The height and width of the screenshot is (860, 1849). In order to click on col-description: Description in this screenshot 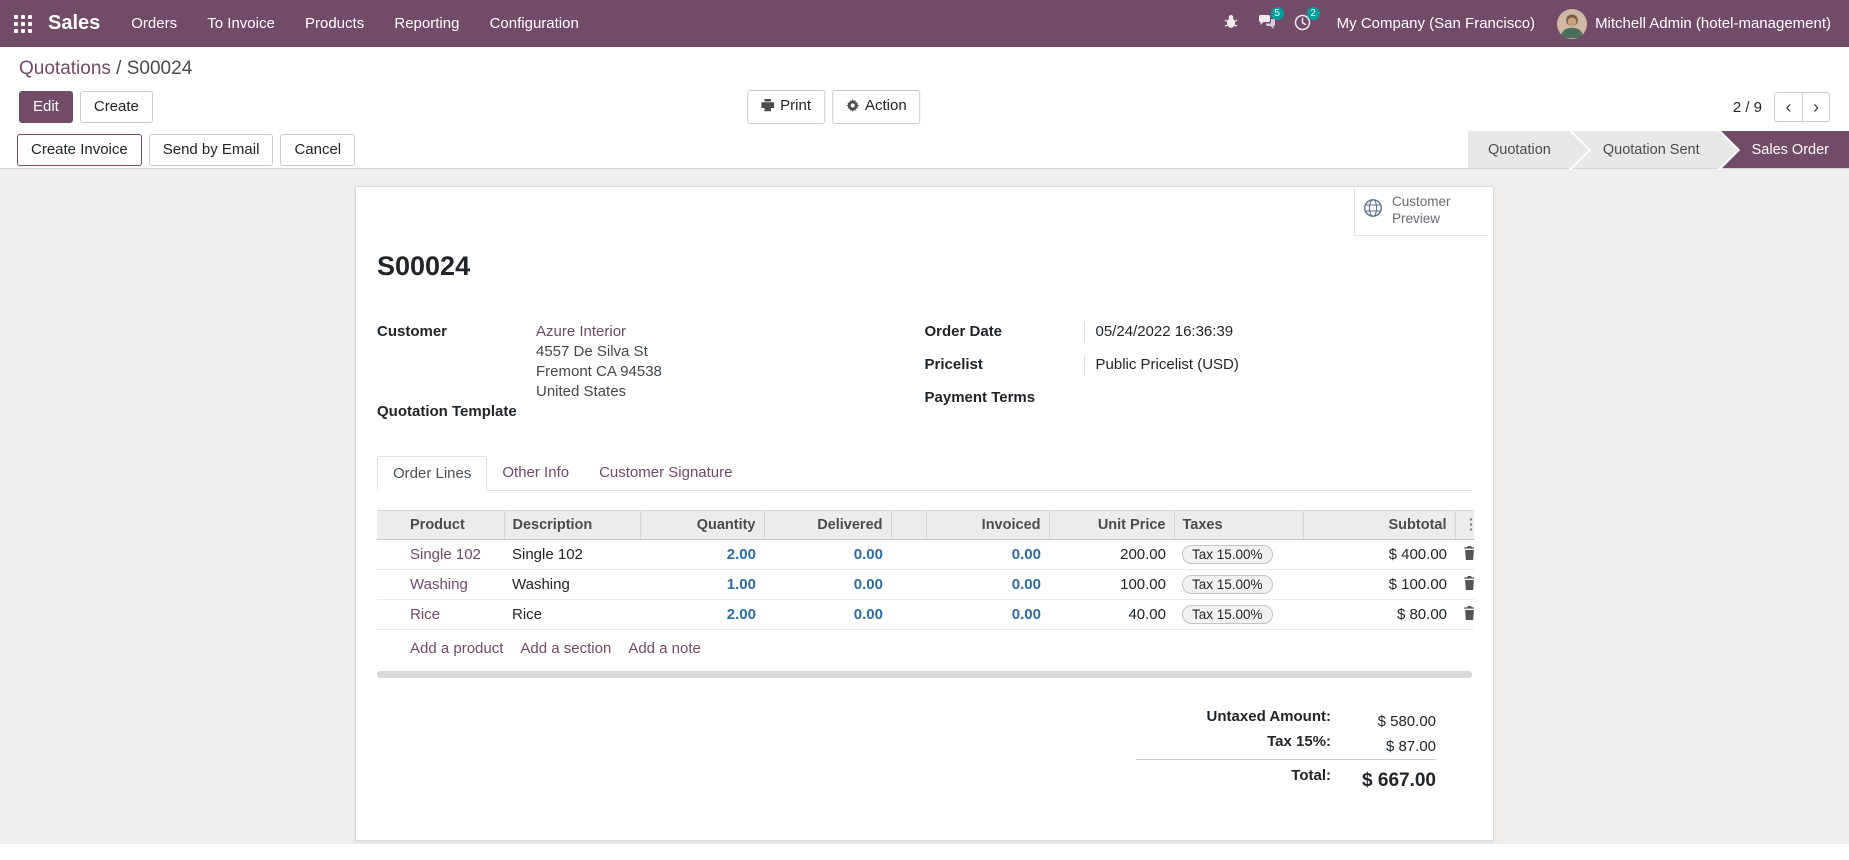, I will do `click(572, 525)`.